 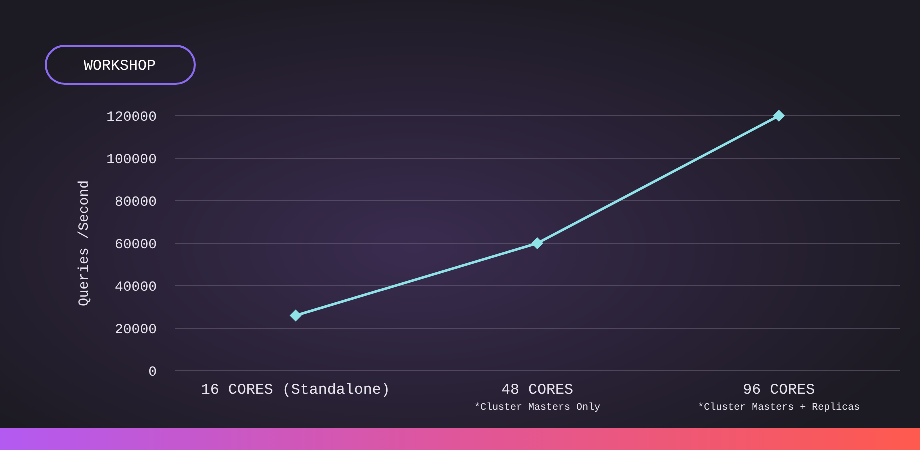 I want to click on x-tick-label: 48 CORES *Cluster Masters Only, so click(x=537, y=398).